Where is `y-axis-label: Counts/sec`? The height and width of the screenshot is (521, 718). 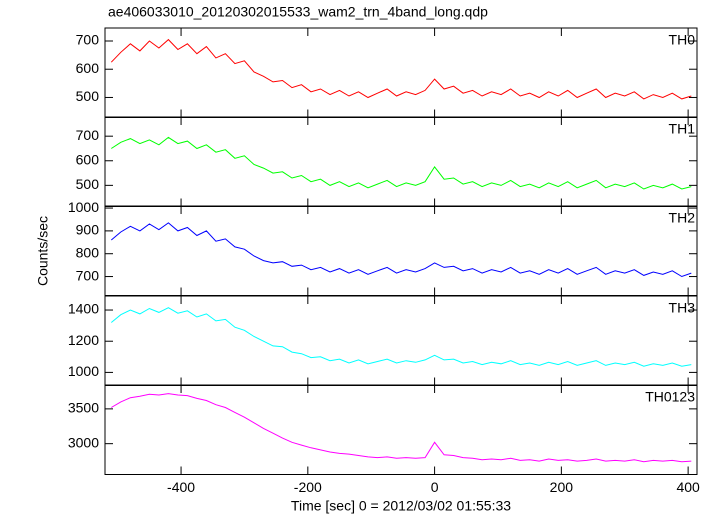
y-axis-label: Counts/sec is located at coordinates (43, 251).